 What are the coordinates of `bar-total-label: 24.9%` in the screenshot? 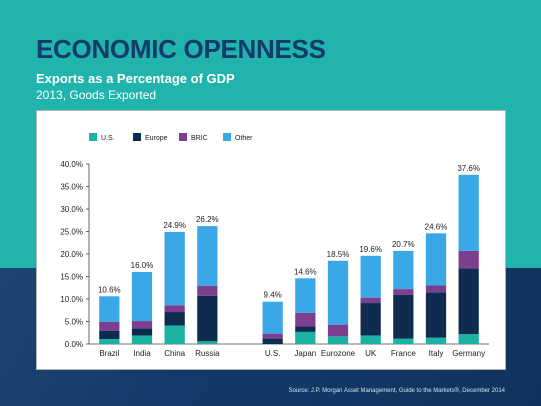 It's located at (174, 225).